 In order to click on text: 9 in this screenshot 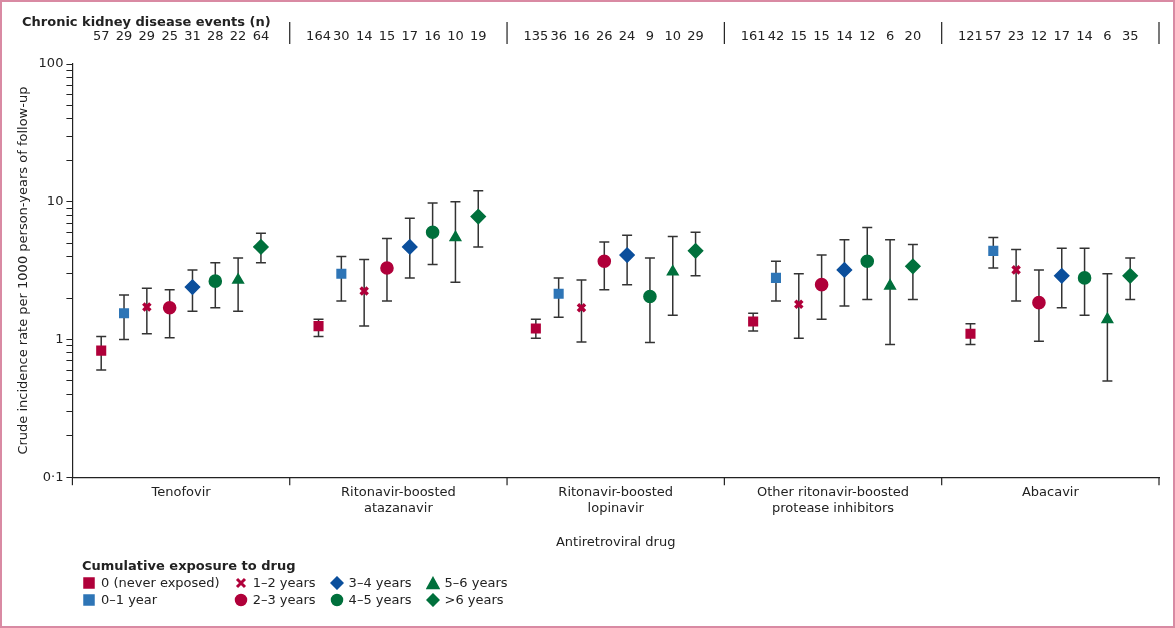, I will do `click(650, 35)`.